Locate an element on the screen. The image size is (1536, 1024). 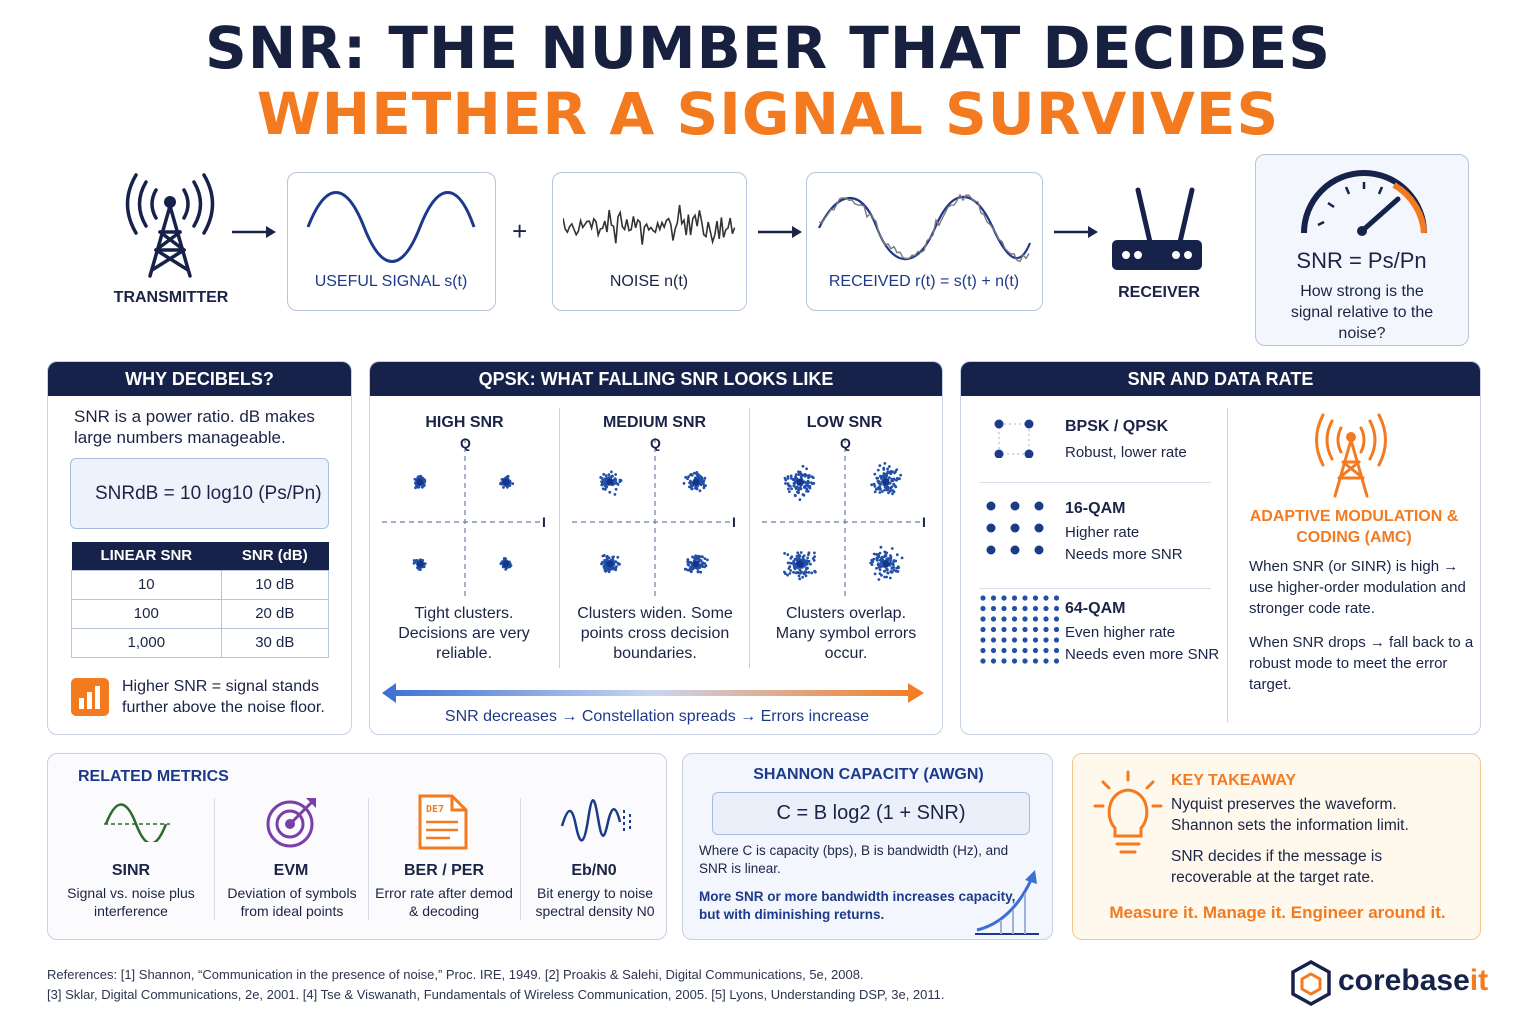
shannon-formula: C = B log2 (1 + SNR) is located at coordinates (871, 813).